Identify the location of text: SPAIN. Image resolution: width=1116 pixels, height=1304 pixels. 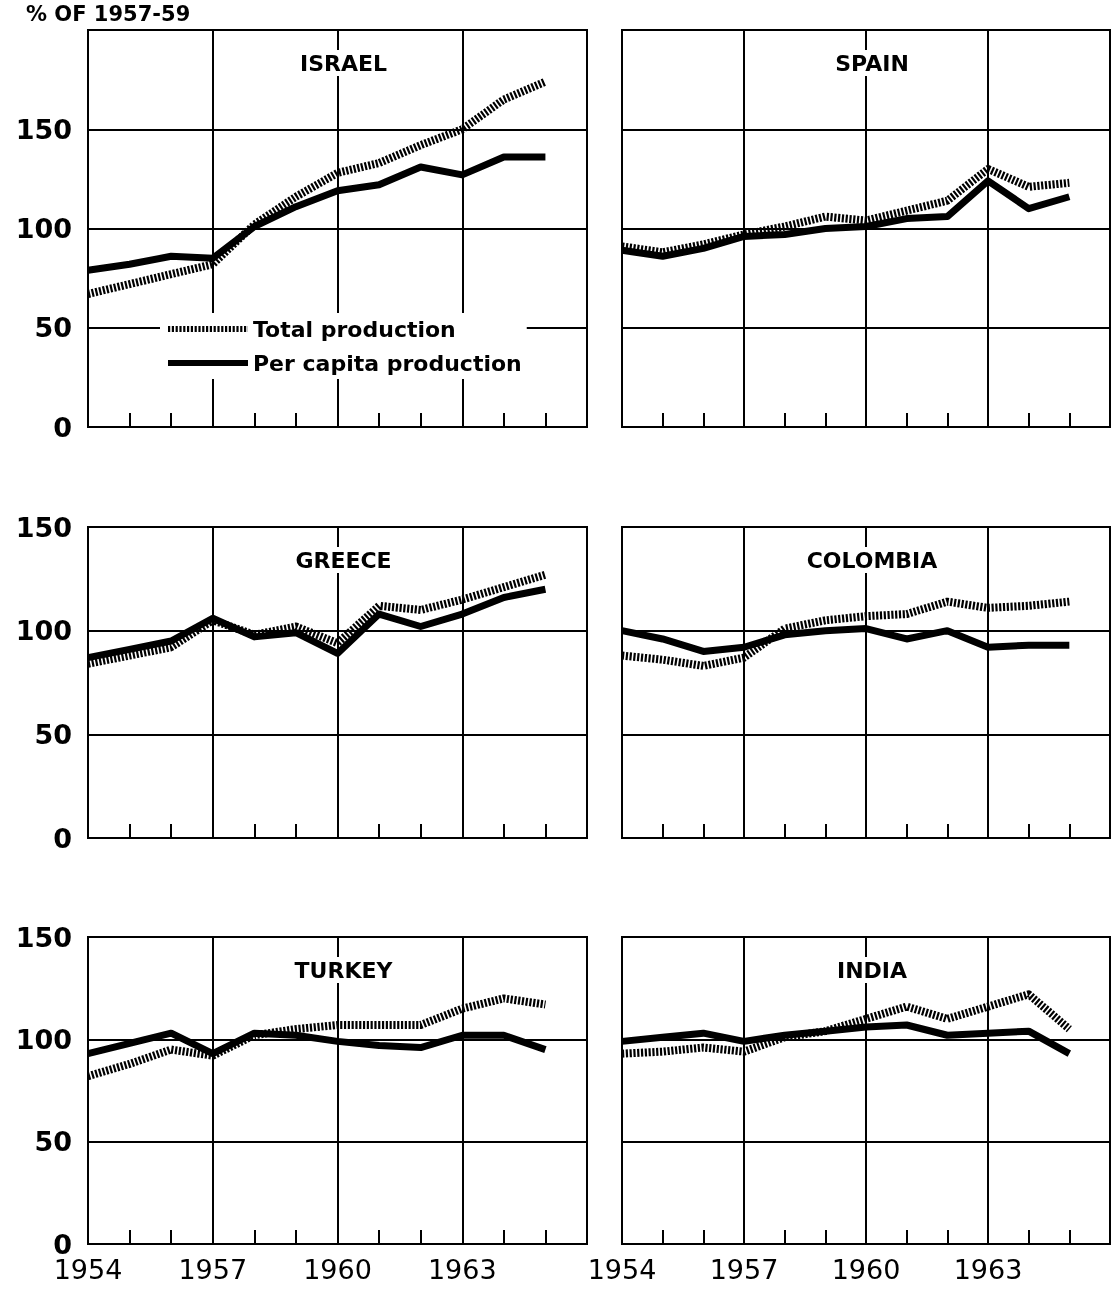
(872, 63).